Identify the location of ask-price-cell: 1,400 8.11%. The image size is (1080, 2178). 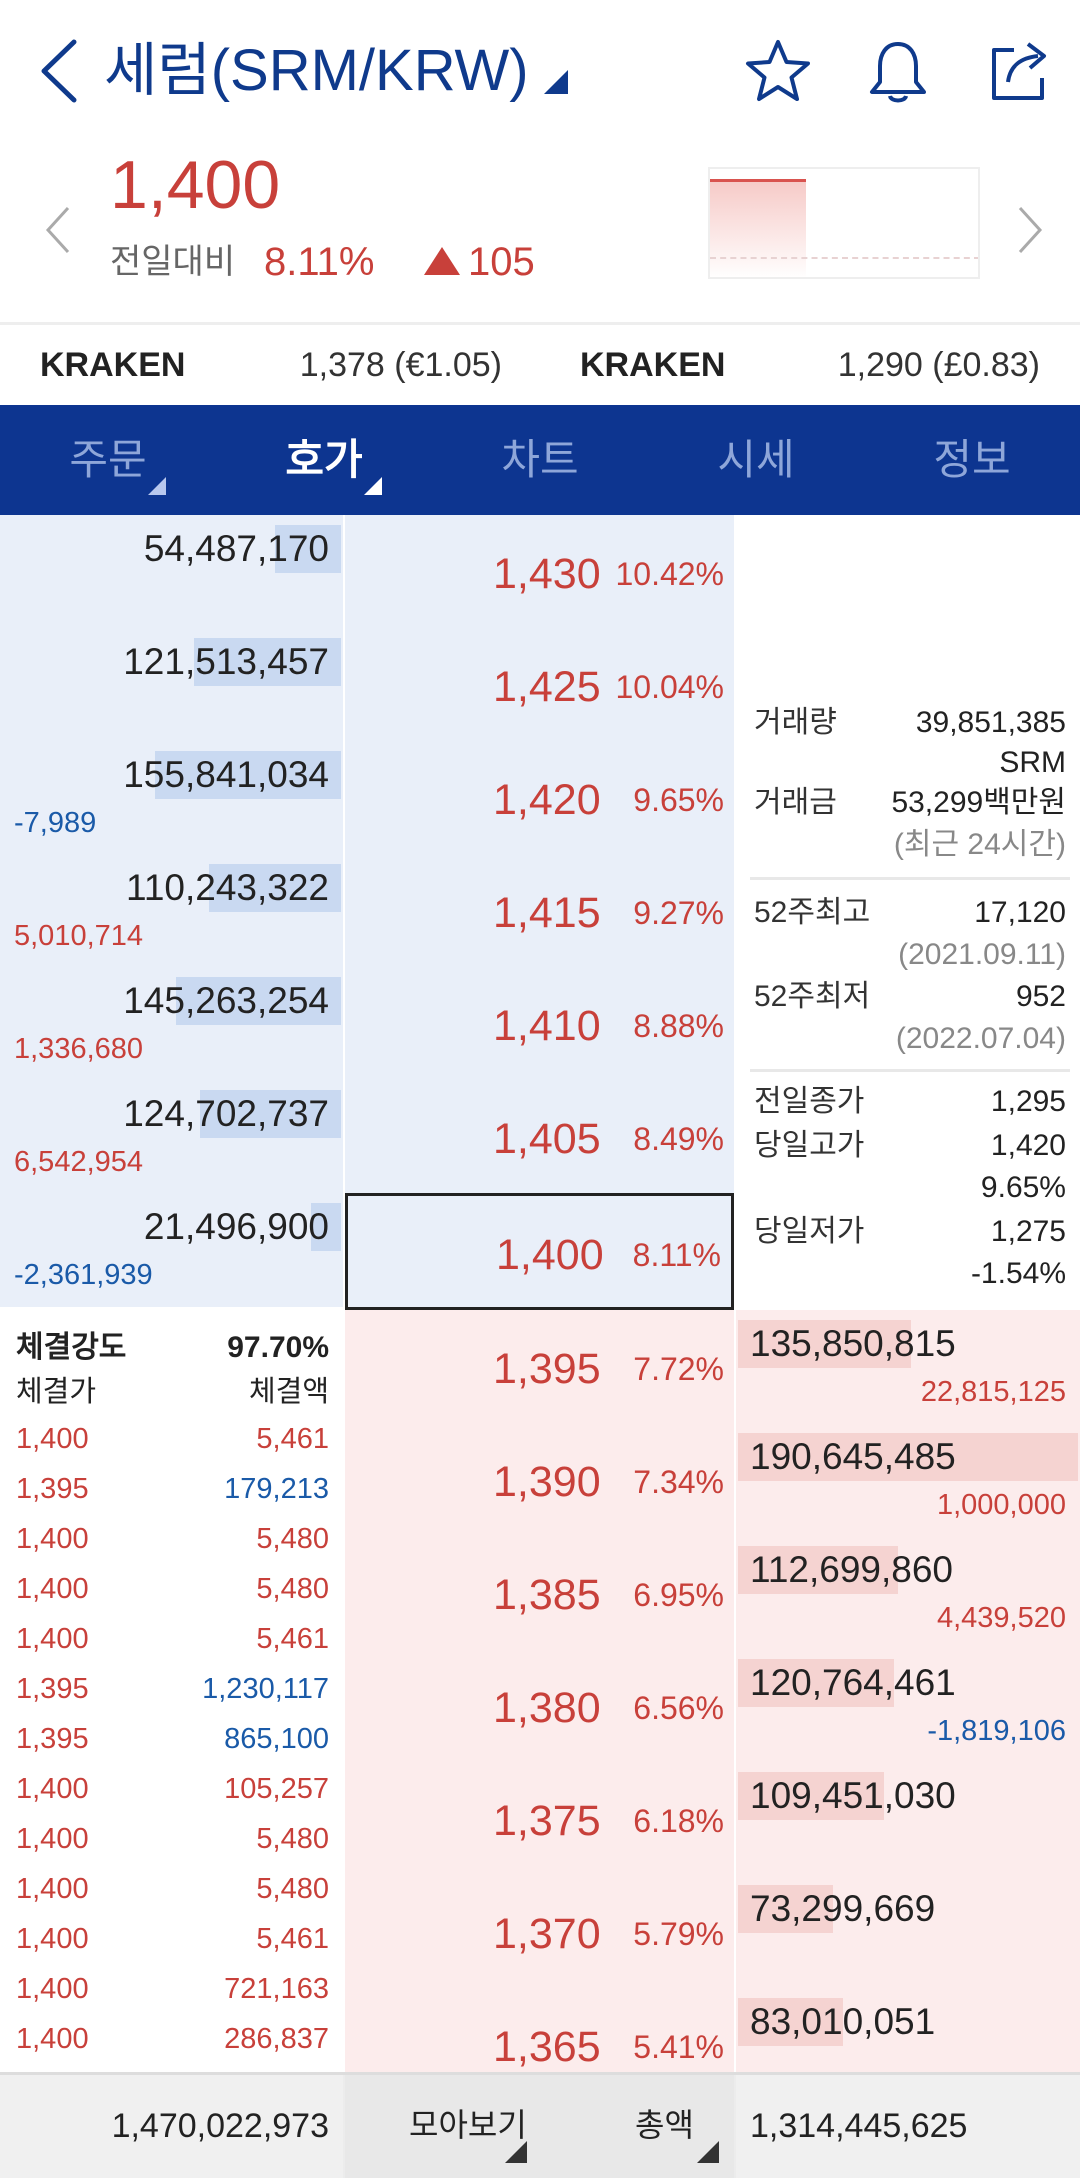
(539, 1251).